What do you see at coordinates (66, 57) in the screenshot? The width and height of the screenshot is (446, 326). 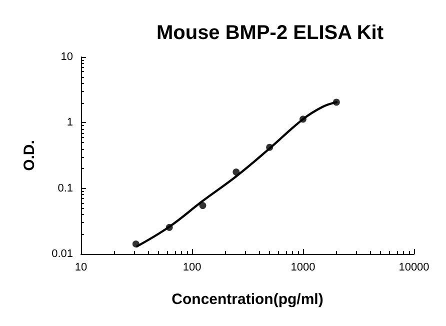 I see `y-tick-label: 10` at bounding box center [66, 57].